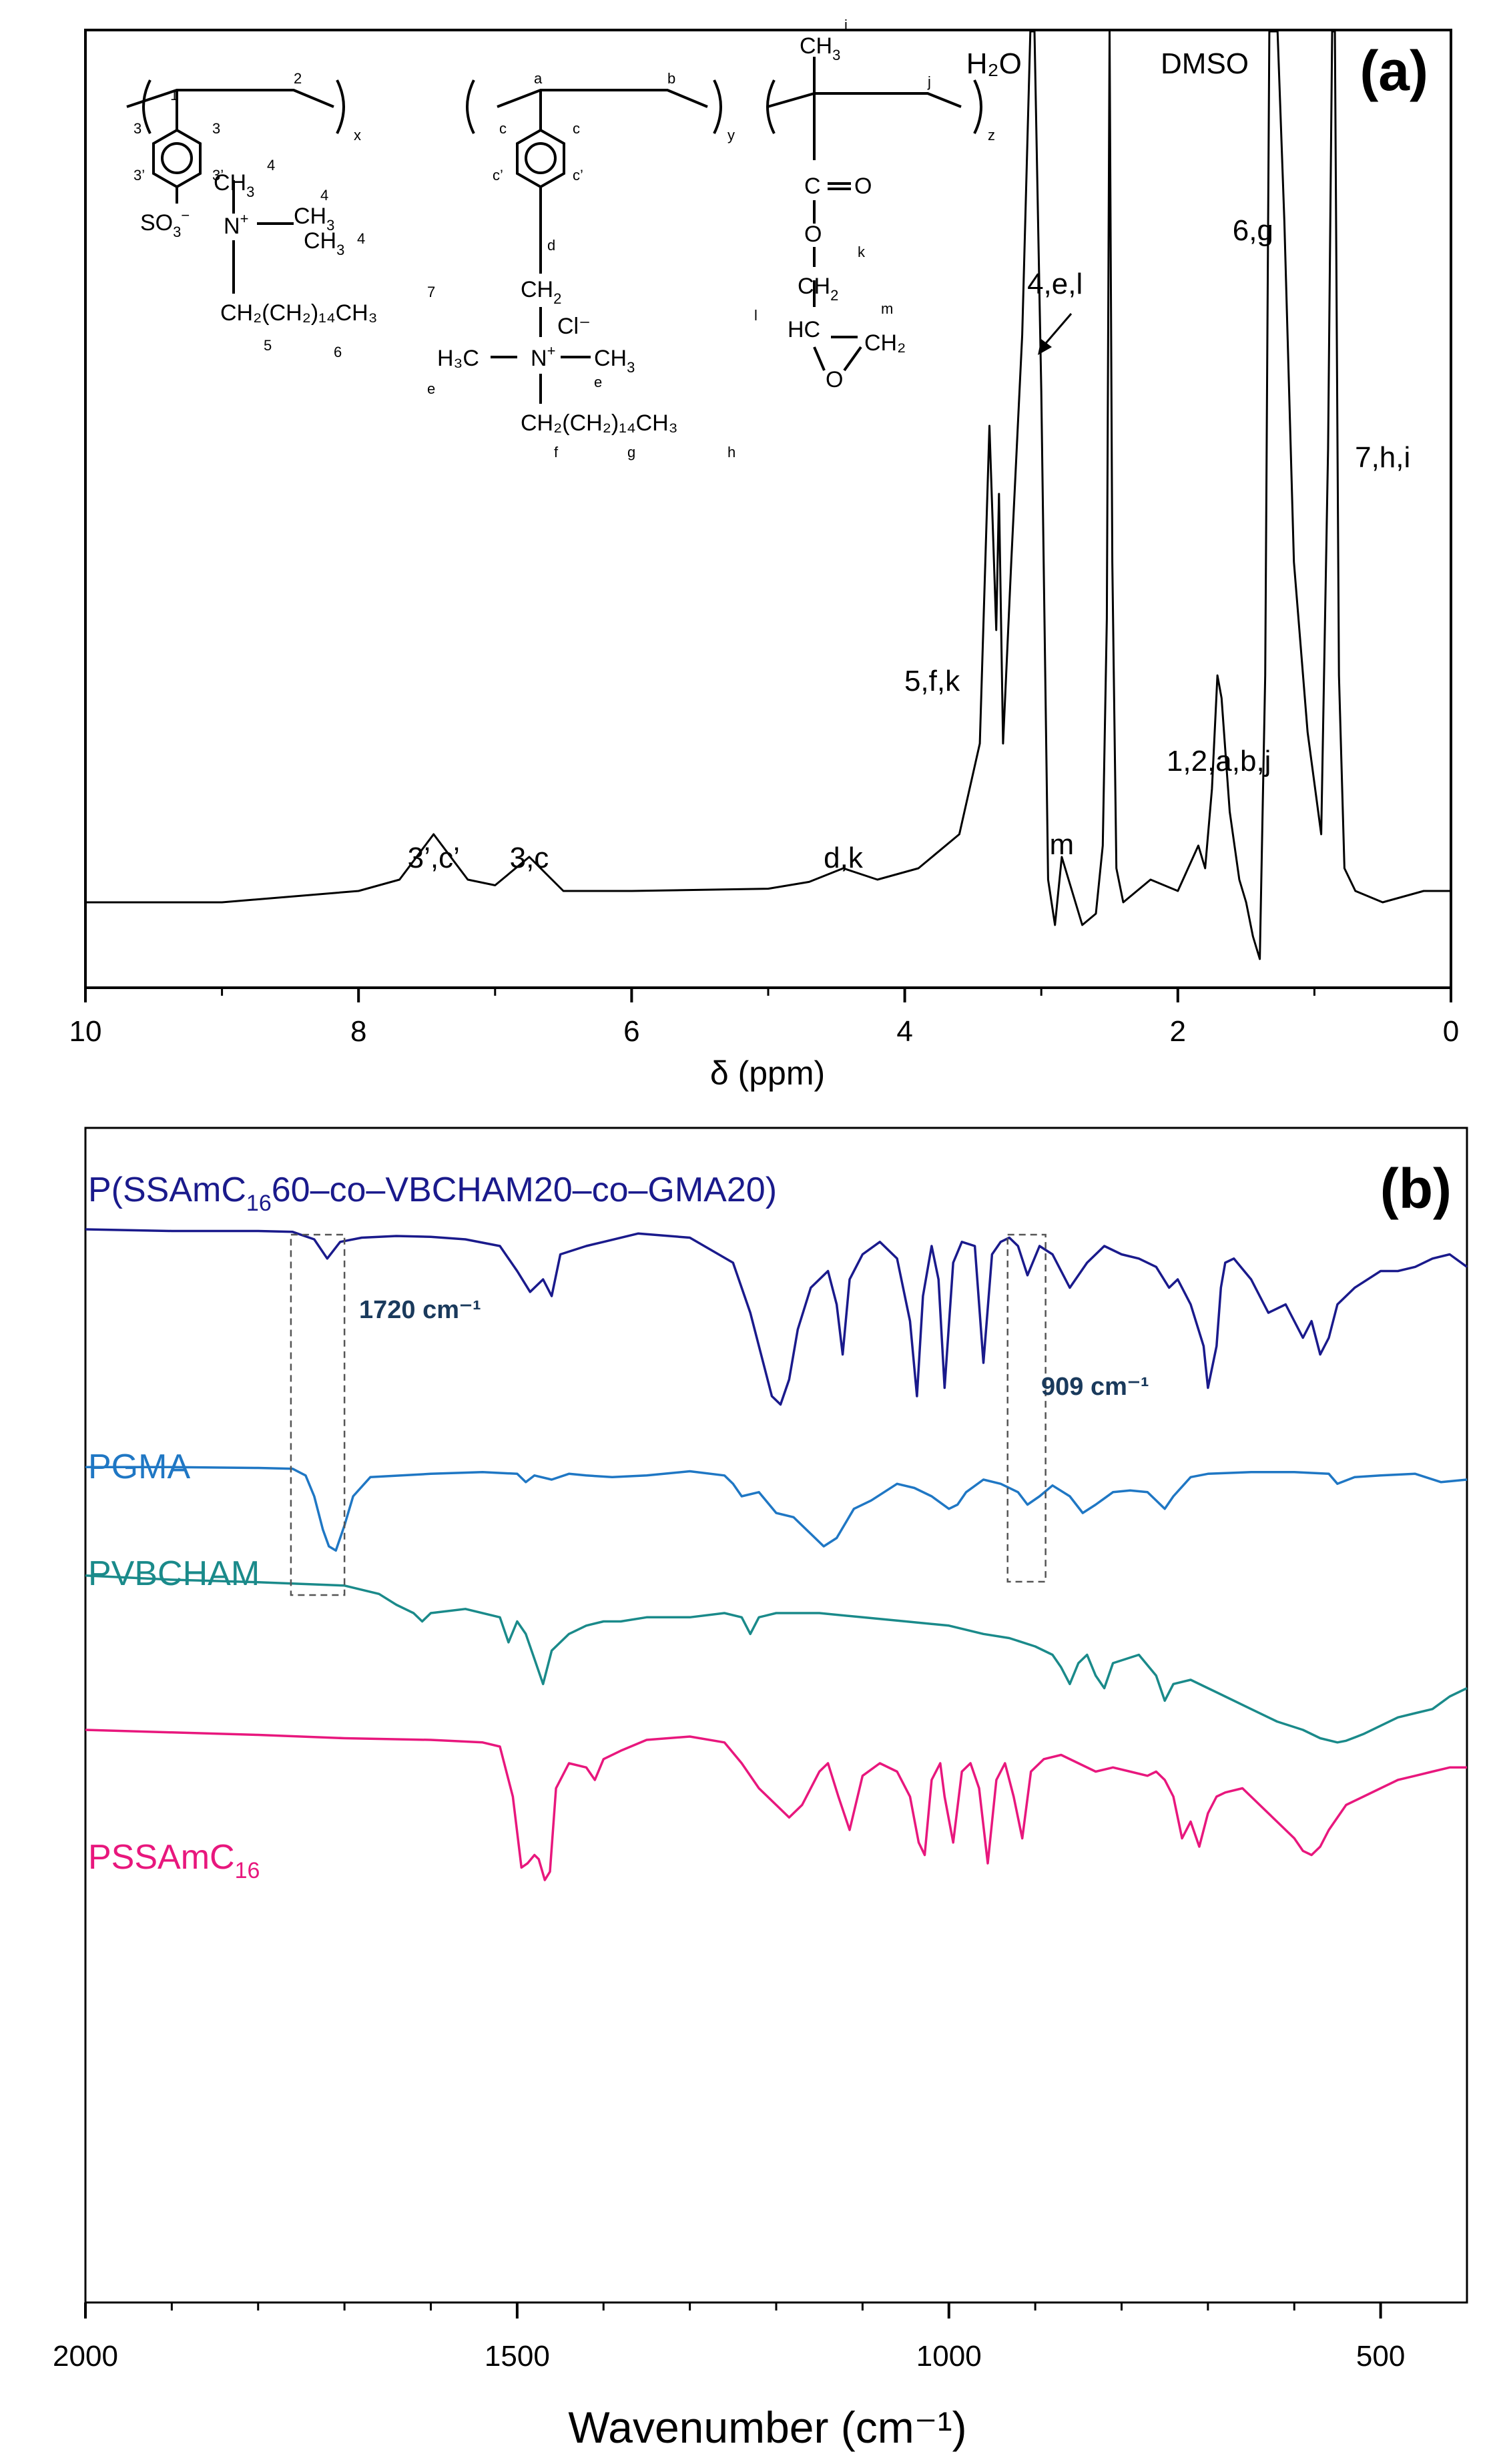 The image size is (1495, 2464). Describe the element at coordinates (1205, 63) in the screenshot. I see `nmr-peak-label: DMSO` at that location.